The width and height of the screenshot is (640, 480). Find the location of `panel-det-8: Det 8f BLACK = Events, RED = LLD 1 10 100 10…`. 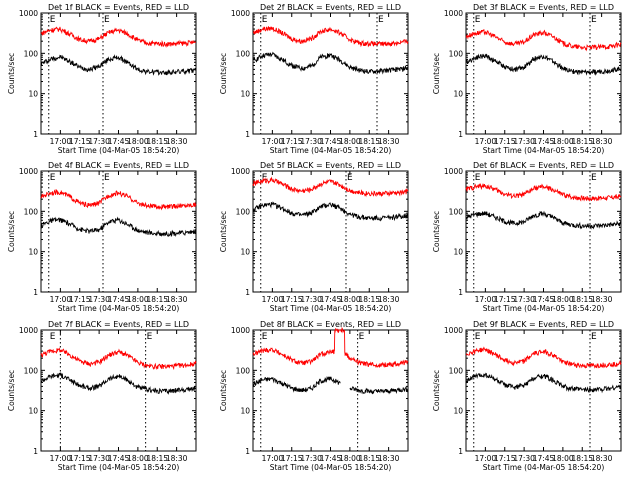

panel-det-8: Det 8f BLACK = Events, RED = LLD 1 10 100 10… is located at coordinates (314, 396).